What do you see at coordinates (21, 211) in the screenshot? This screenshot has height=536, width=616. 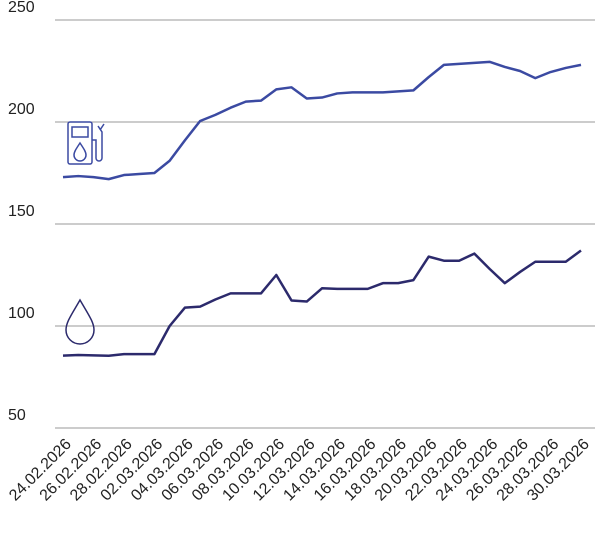 I see `y-tick-label: 150` at bounding box center [21, 211].